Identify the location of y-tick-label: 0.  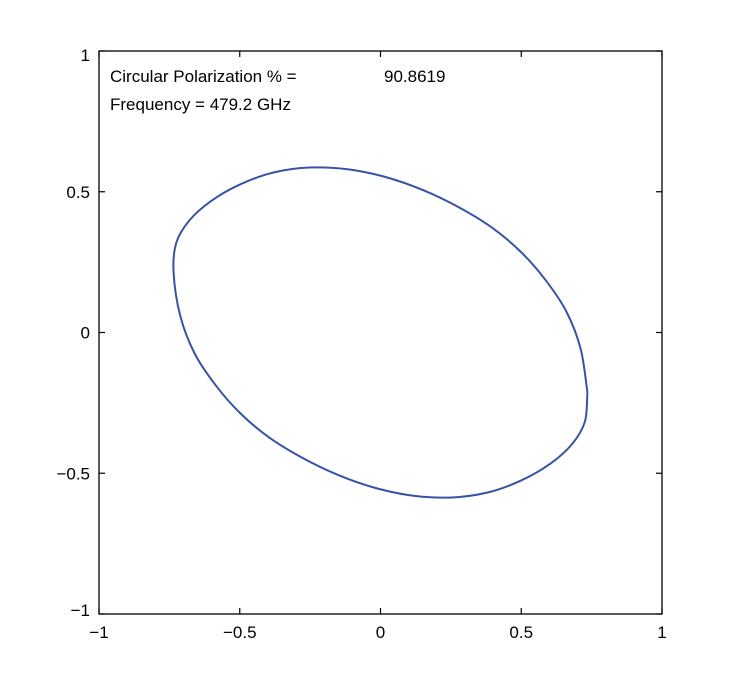
(85, 333).